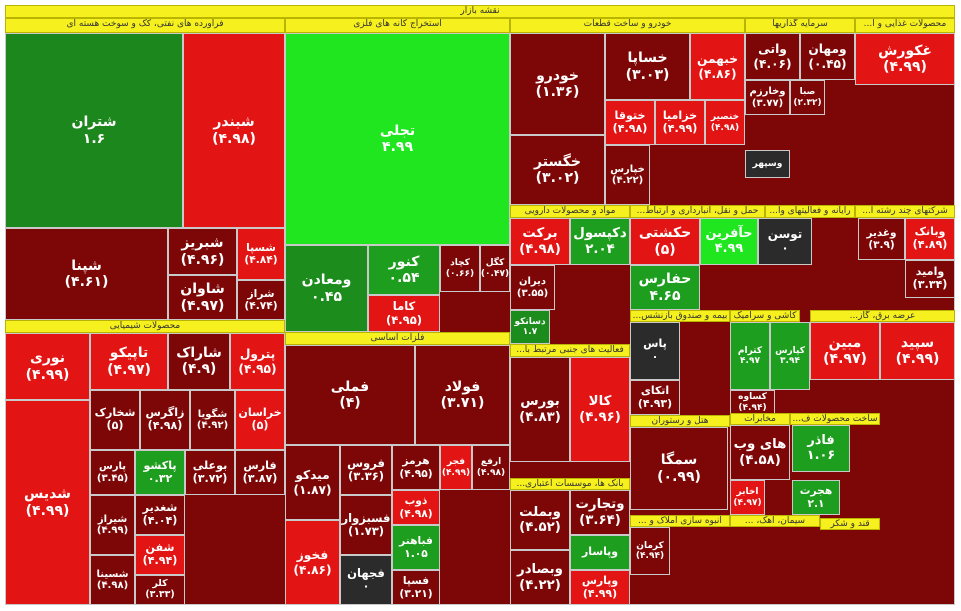 The image size is (961, 611). What do you see at coordinates (165, 413) in the screenshot?
I see `stock-symbol: زاگرس` at bounding box center [165, 413].